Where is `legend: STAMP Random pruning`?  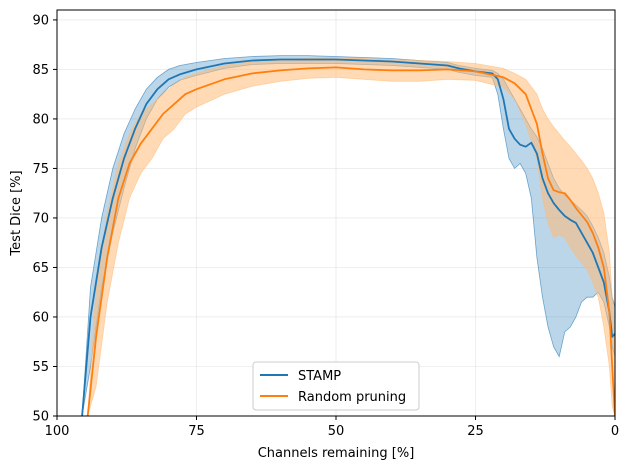
legend: STAMP Random pruning is located at coordinates (336, 386).